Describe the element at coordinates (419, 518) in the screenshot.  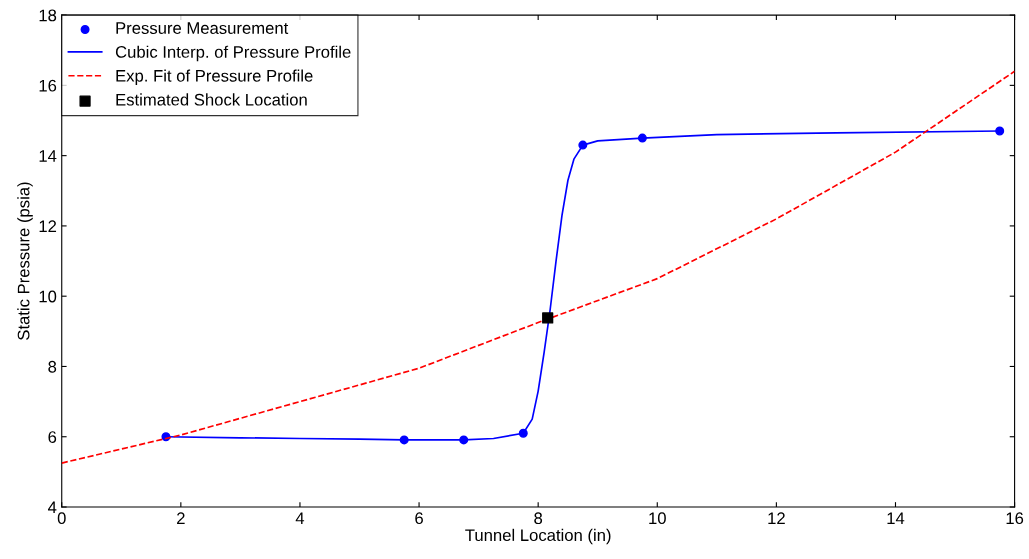
I see `x-tick-label: 6` at that location.